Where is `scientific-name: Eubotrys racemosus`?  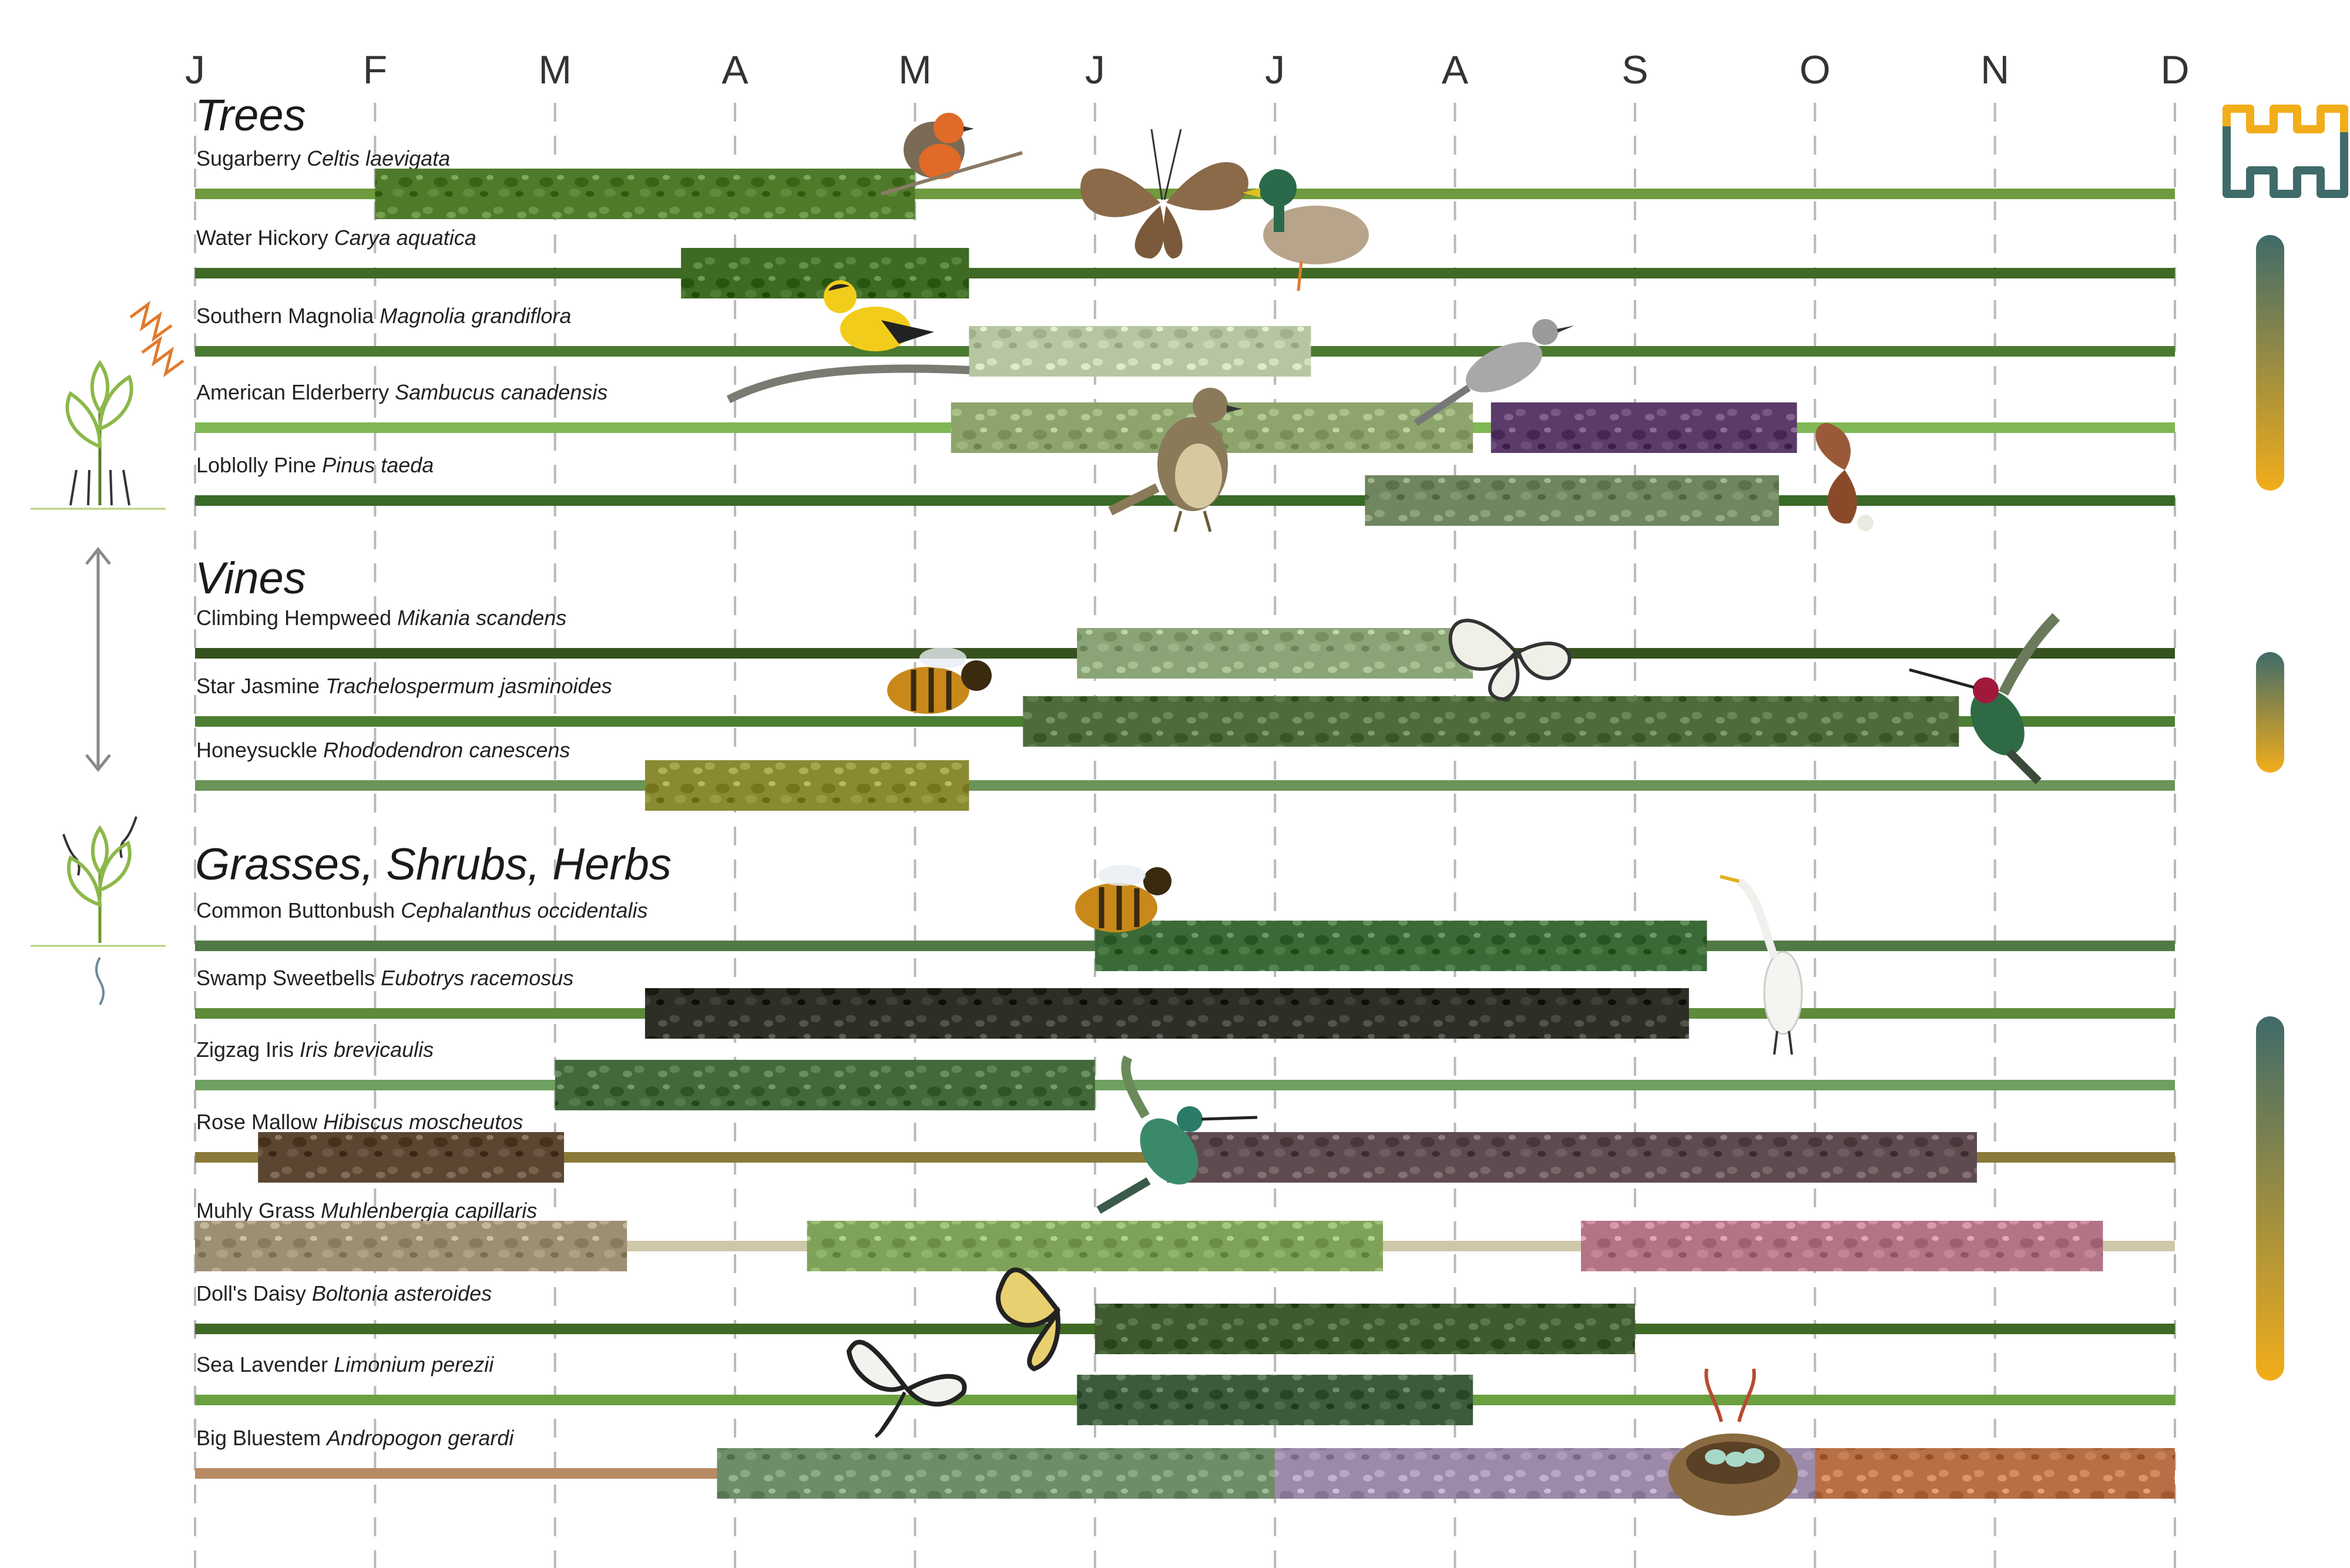 scientific-name: Eubotrys racemosus is located at coordinates (477, 978).